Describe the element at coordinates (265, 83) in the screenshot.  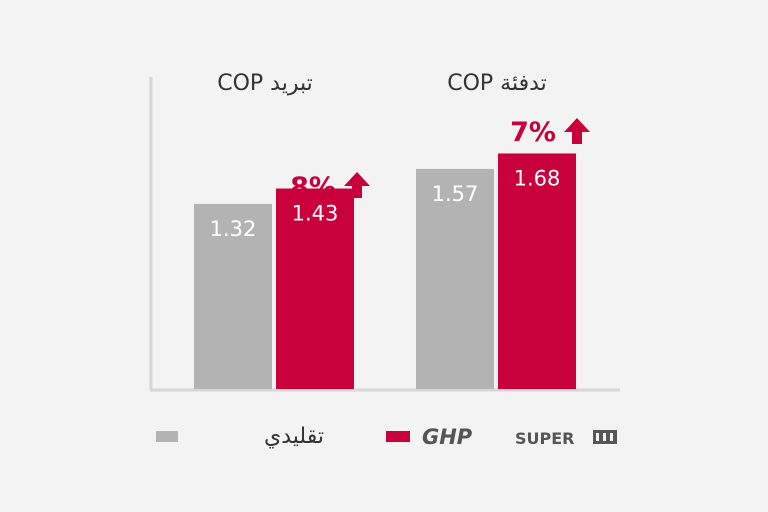
I see `group-title-cooling: تبريد COP` at that location.